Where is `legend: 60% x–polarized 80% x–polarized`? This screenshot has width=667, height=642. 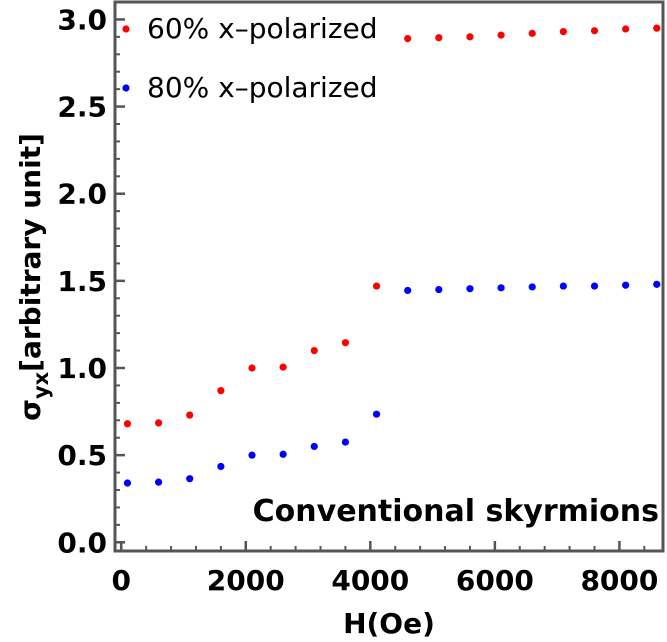
legend: 60% x–polarized 80% x–polarized is located at coordinates (250, 58).